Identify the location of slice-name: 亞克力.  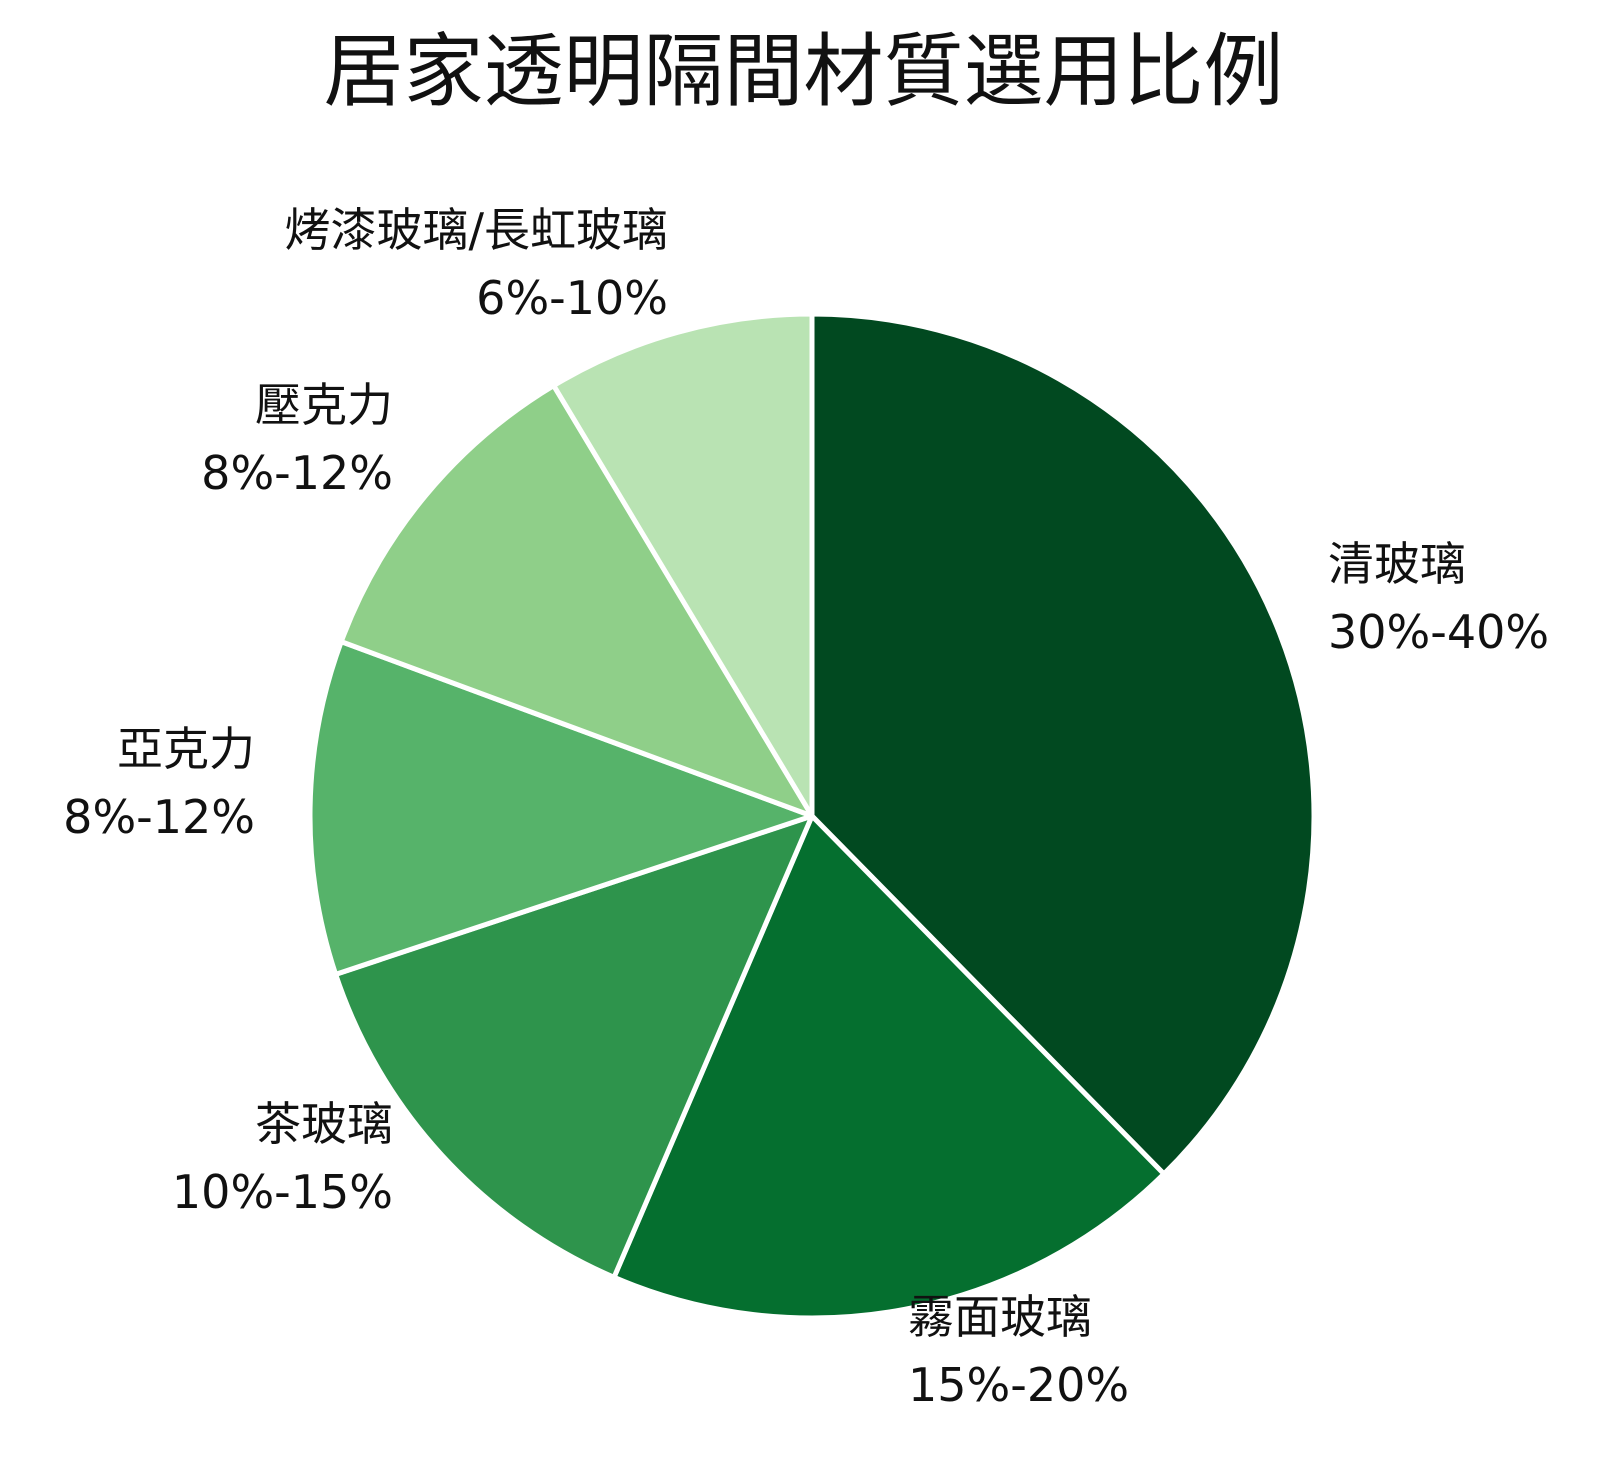
(186, 749).